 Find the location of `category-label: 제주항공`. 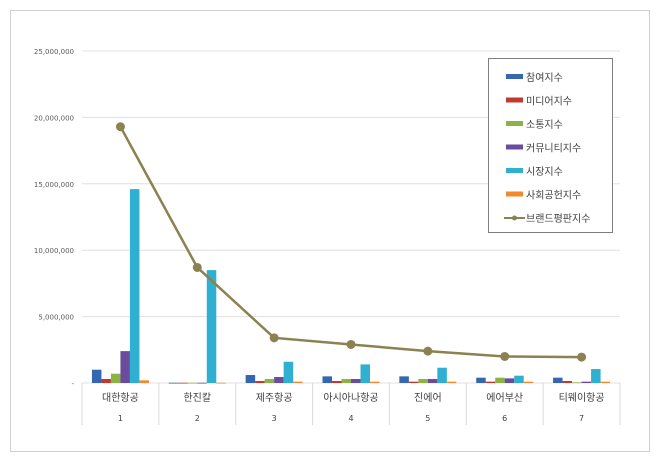

category-label: 제주항공 is located at coordinates (274, 398).